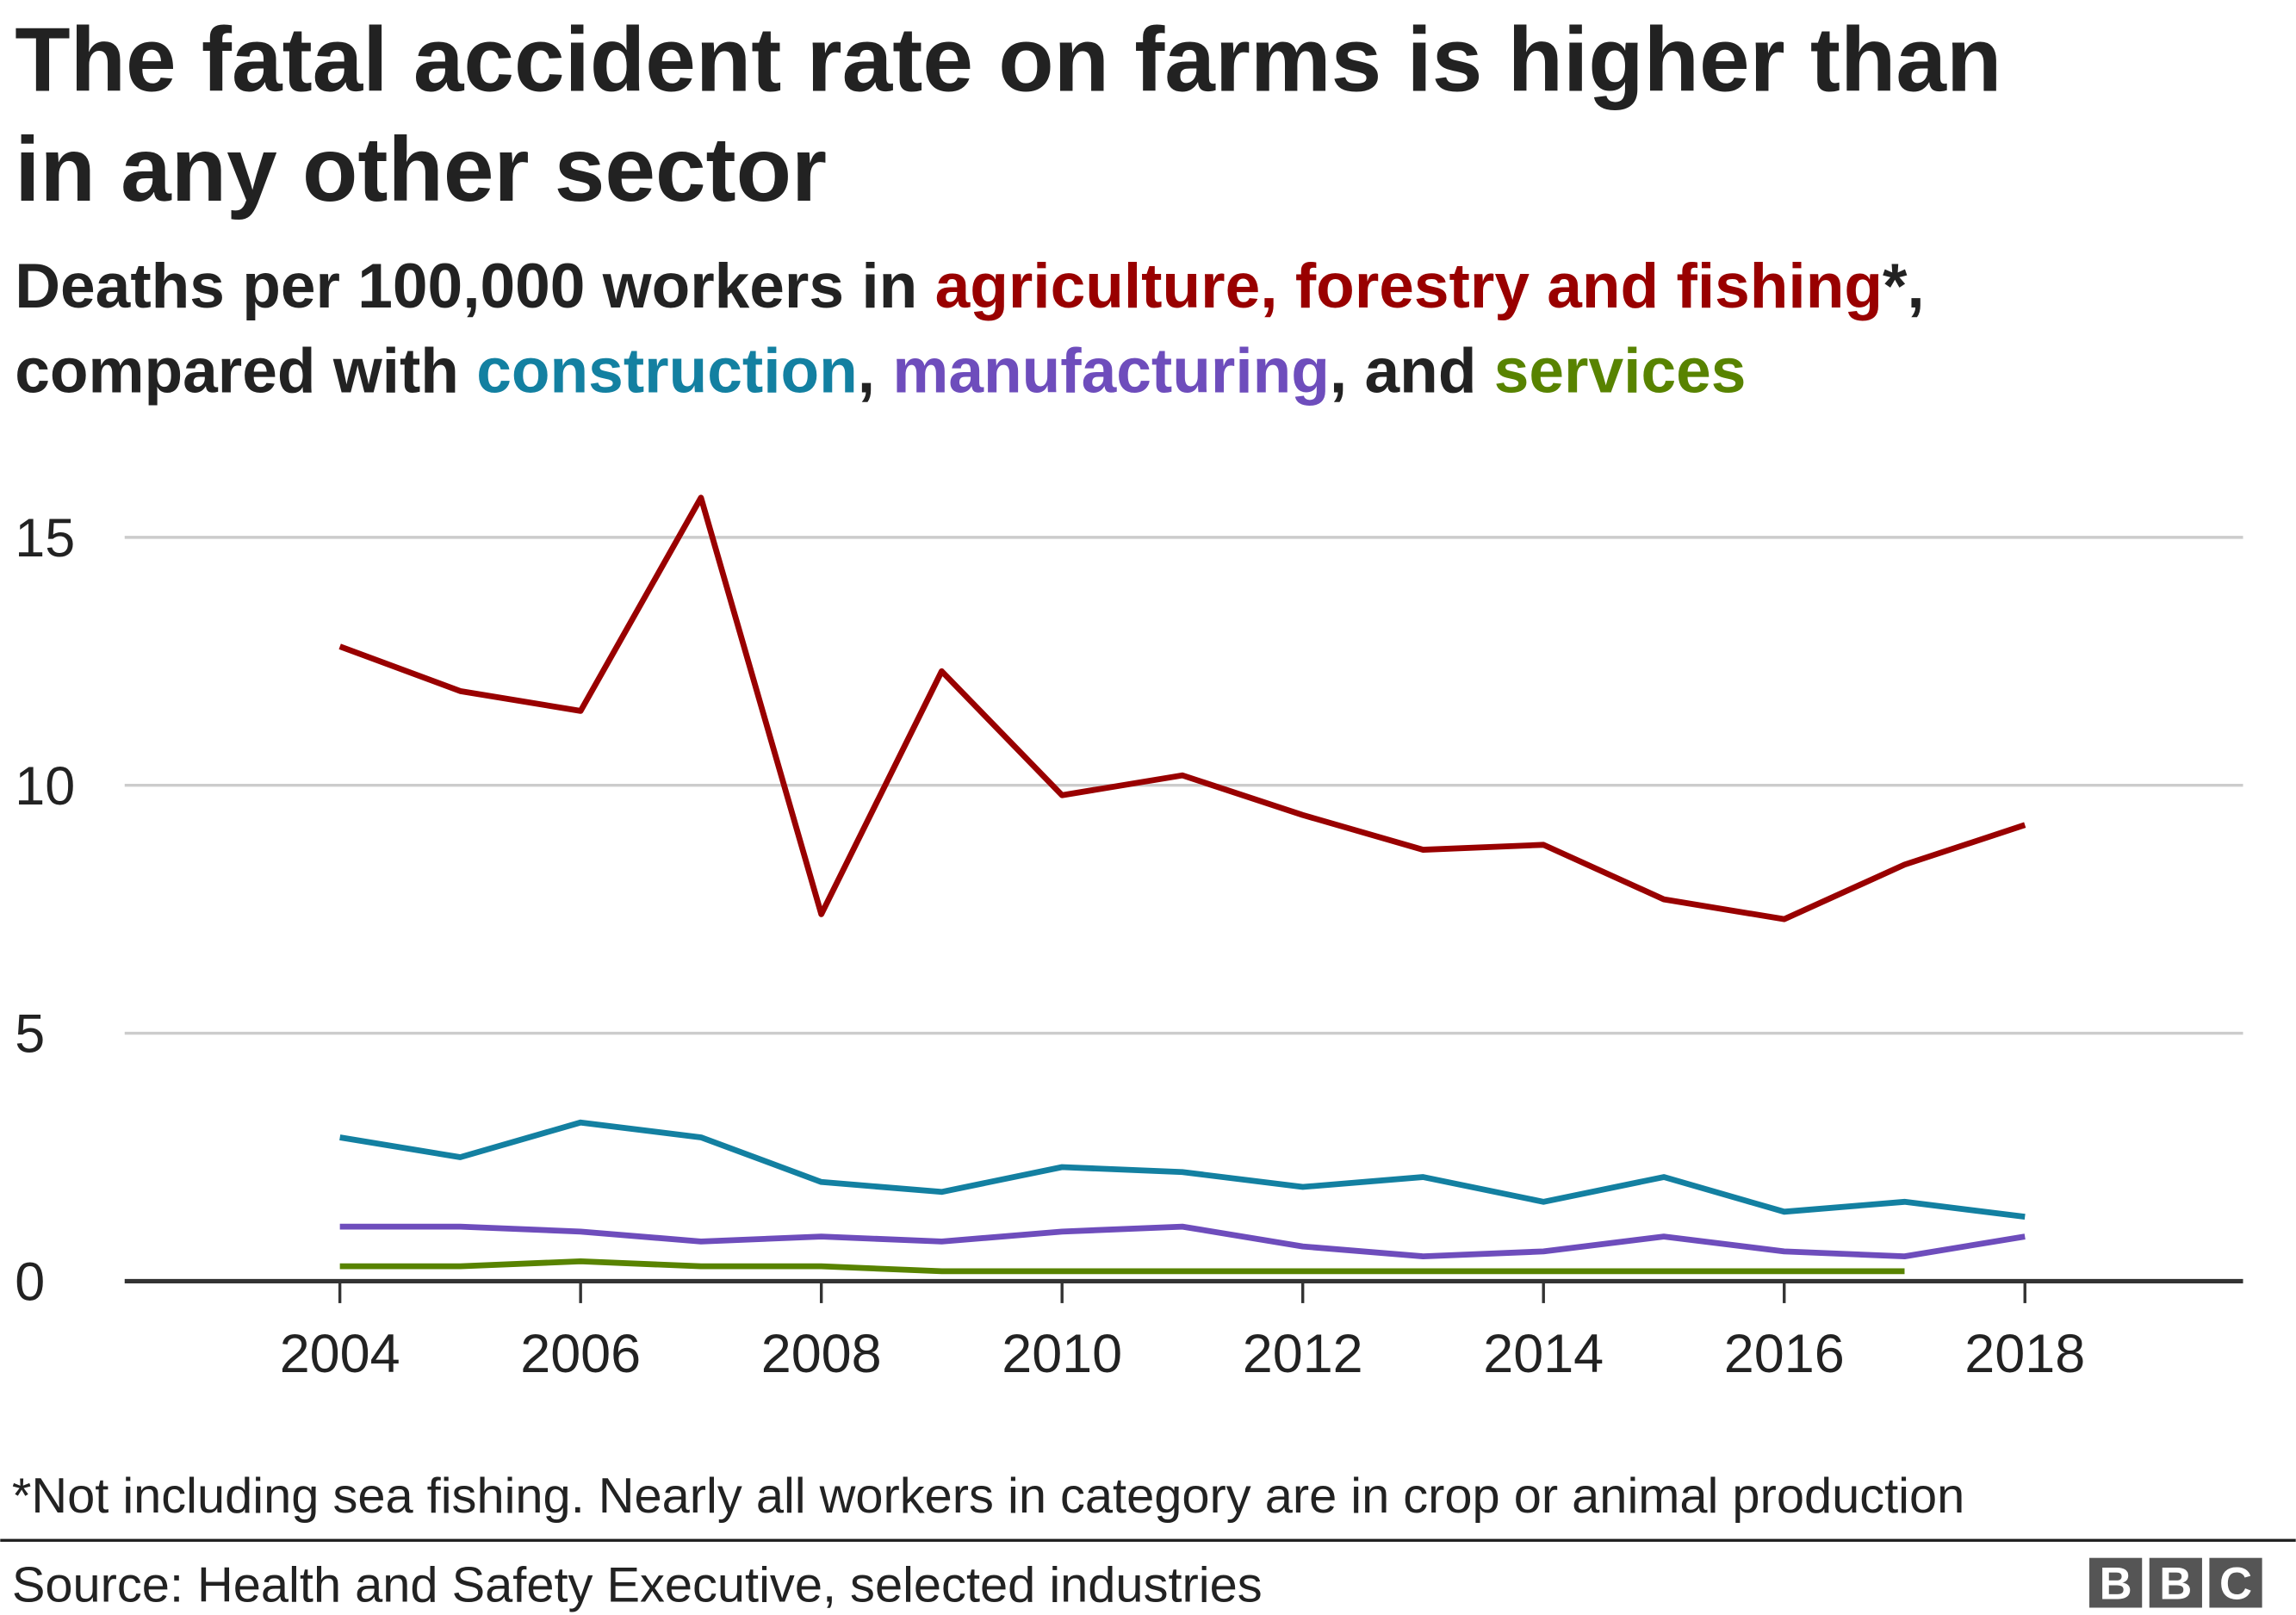  I want to click on subtitle-compared: compared with, so click(245, 372).